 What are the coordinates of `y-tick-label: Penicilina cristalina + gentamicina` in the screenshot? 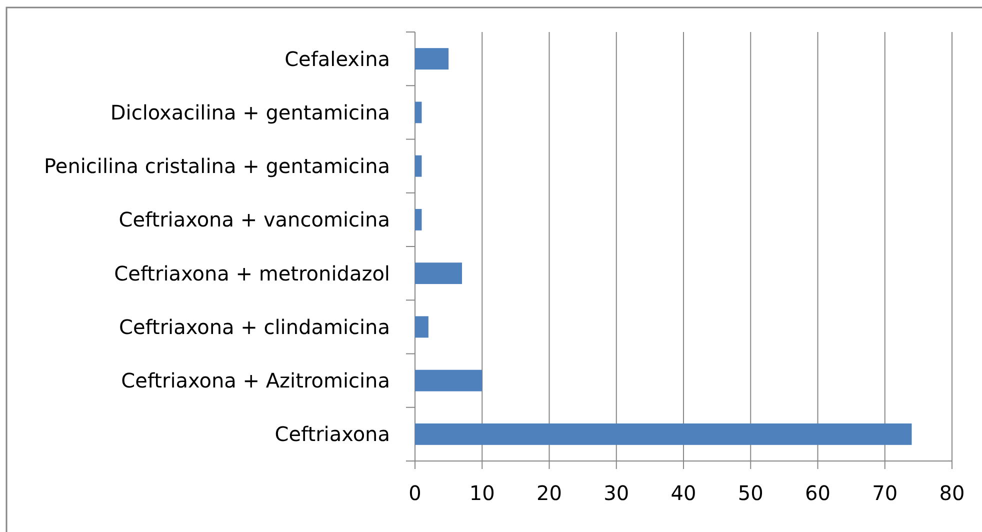 It's located at (217, 166).